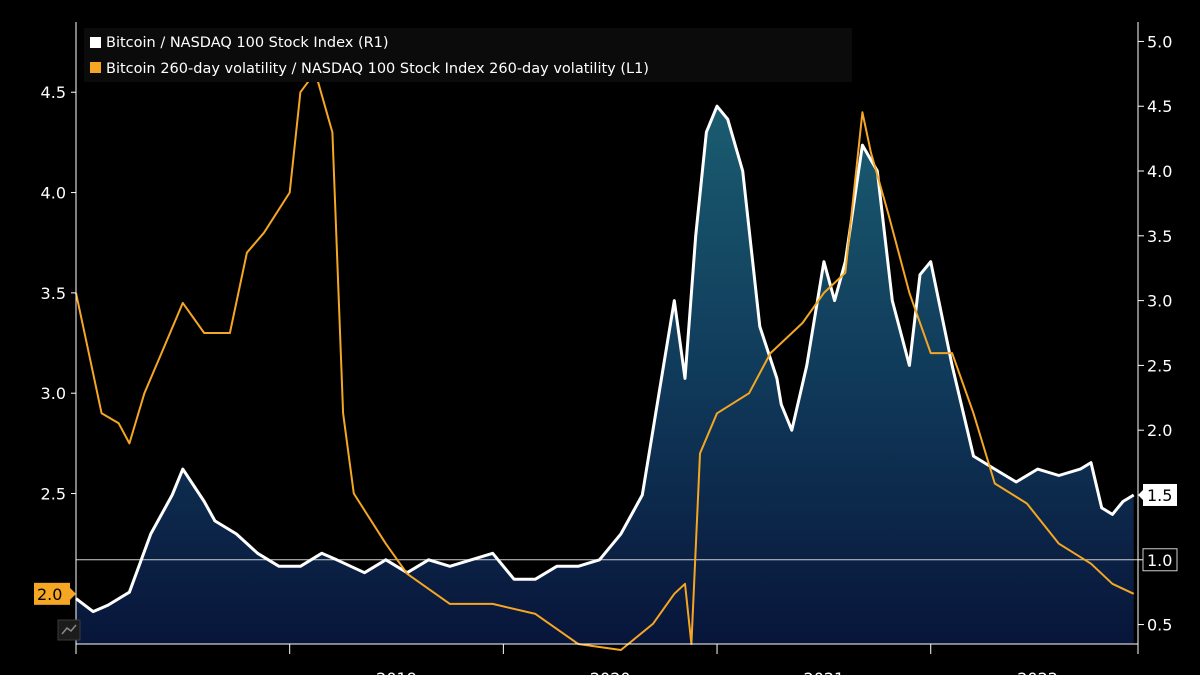  What do you see at coordinates (1159, 41) in the screenshot?
I see `right-tick-label: 5.0` at bounding box center [1159, 41].